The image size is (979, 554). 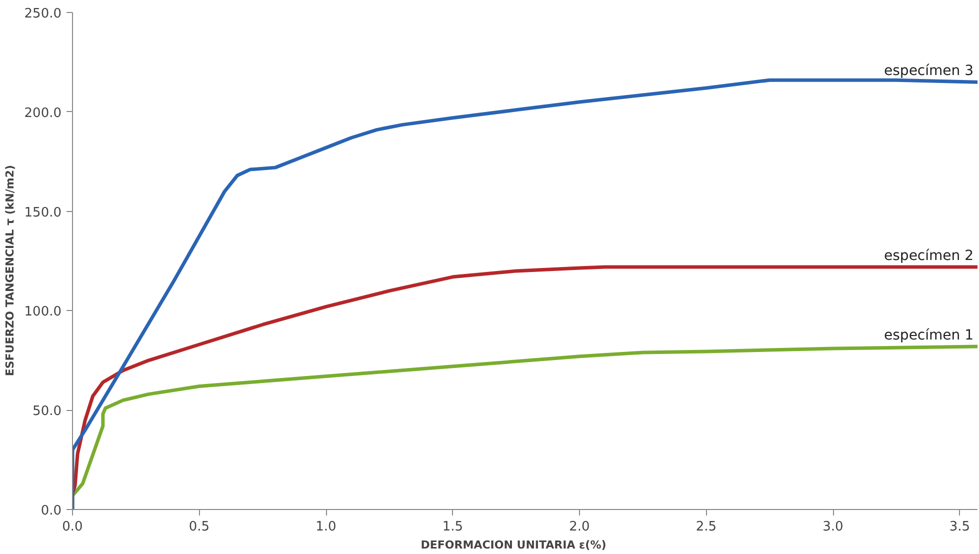 What do you see at coordinates (51, 511) in the screenshot?
I see `y-tick-label: 0.0` at bounding box center [51, 511].